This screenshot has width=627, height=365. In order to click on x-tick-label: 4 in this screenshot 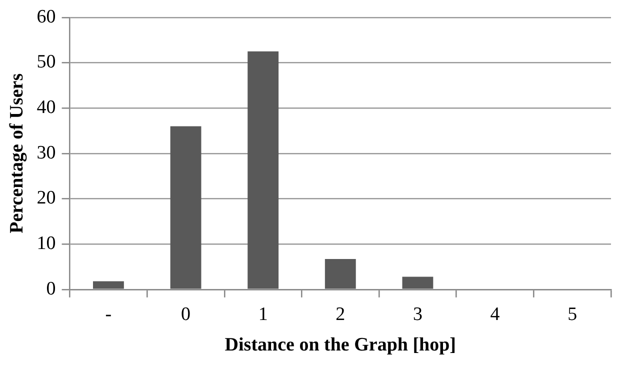, I will do `click(495, 314)`.